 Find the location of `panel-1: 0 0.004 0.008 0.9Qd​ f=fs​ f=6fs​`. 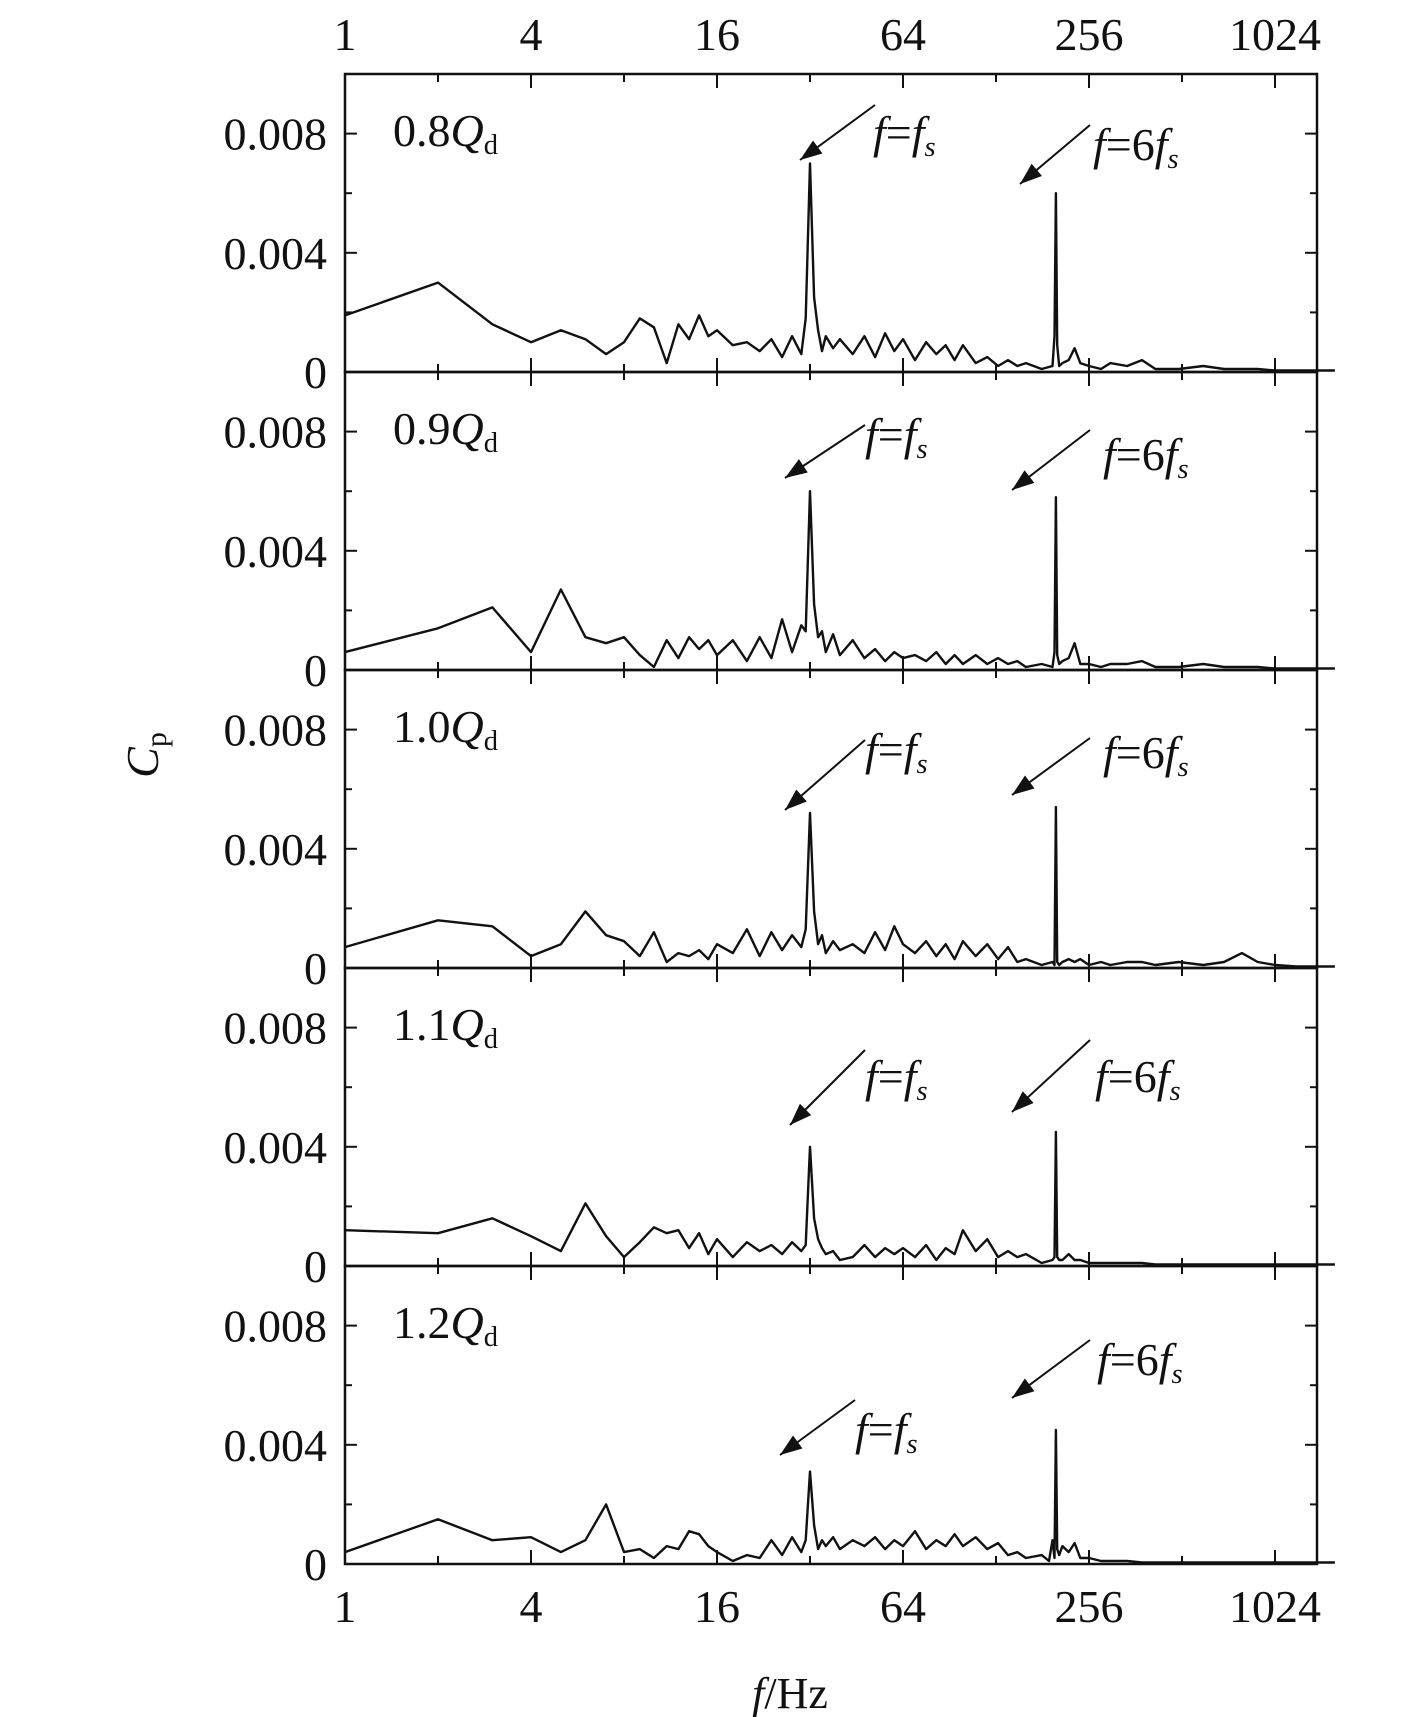

panel-1: 0 0.004 0.008 0.9Qd​ f=fs​ f=6fs​ is located at coordinates (779, 533).